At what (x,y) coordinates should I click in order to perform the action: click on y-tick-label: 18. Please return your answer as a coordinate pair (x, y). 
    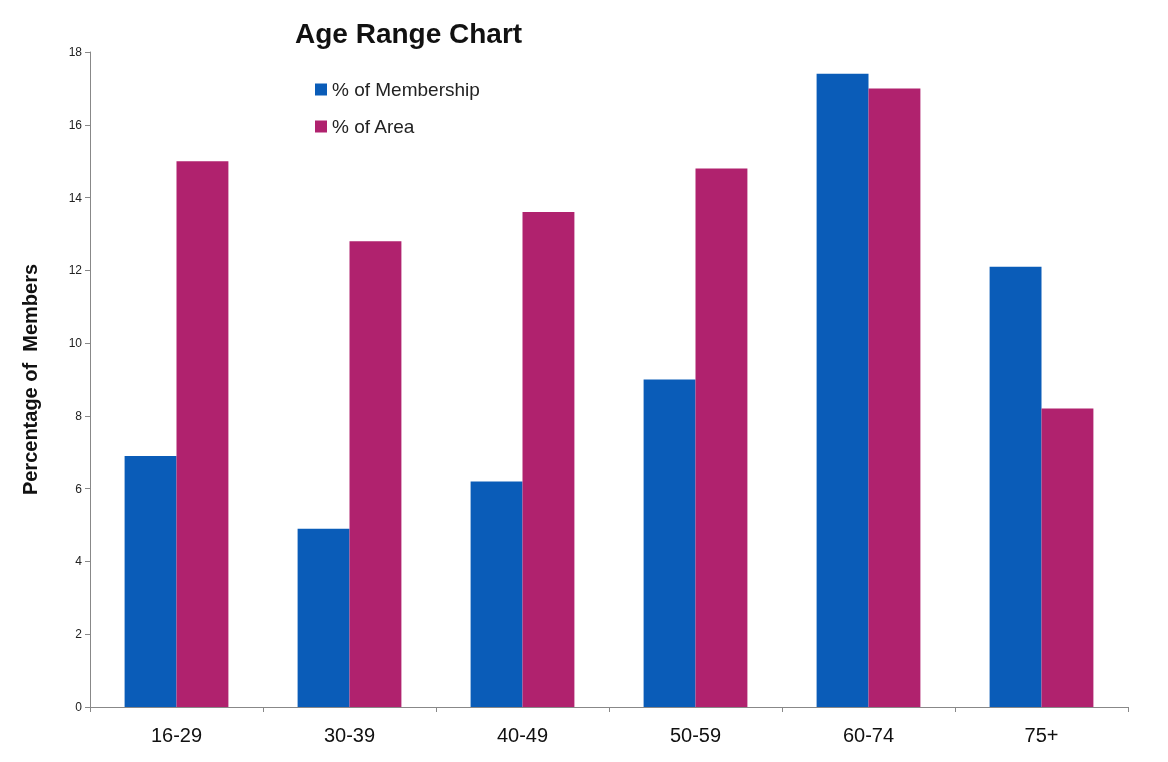
    Looking at the image, I should click on (75, 52).